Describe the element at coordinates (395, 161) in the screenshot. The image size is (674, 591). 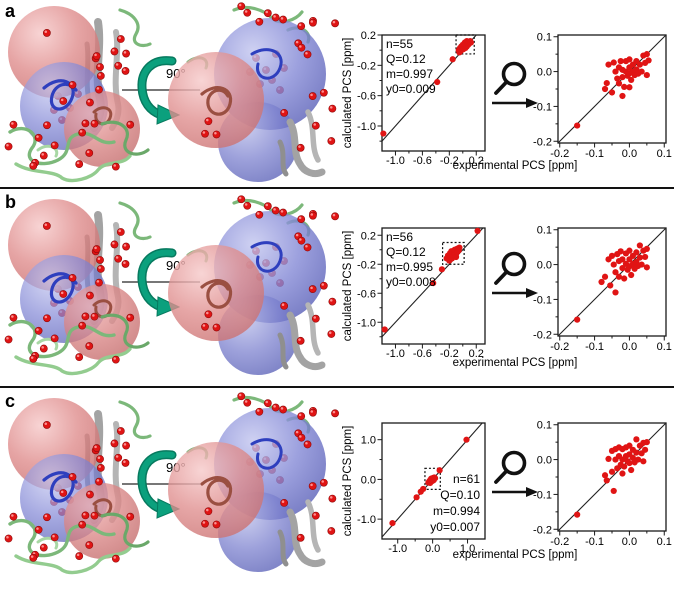
I see `x-tick-label: -1.0` at that location.